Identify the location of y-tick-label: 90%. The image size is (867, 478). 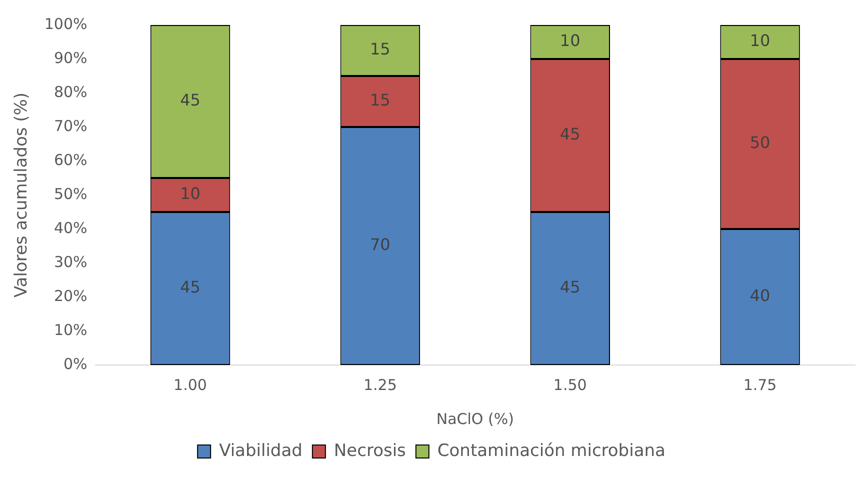
(71, 57).